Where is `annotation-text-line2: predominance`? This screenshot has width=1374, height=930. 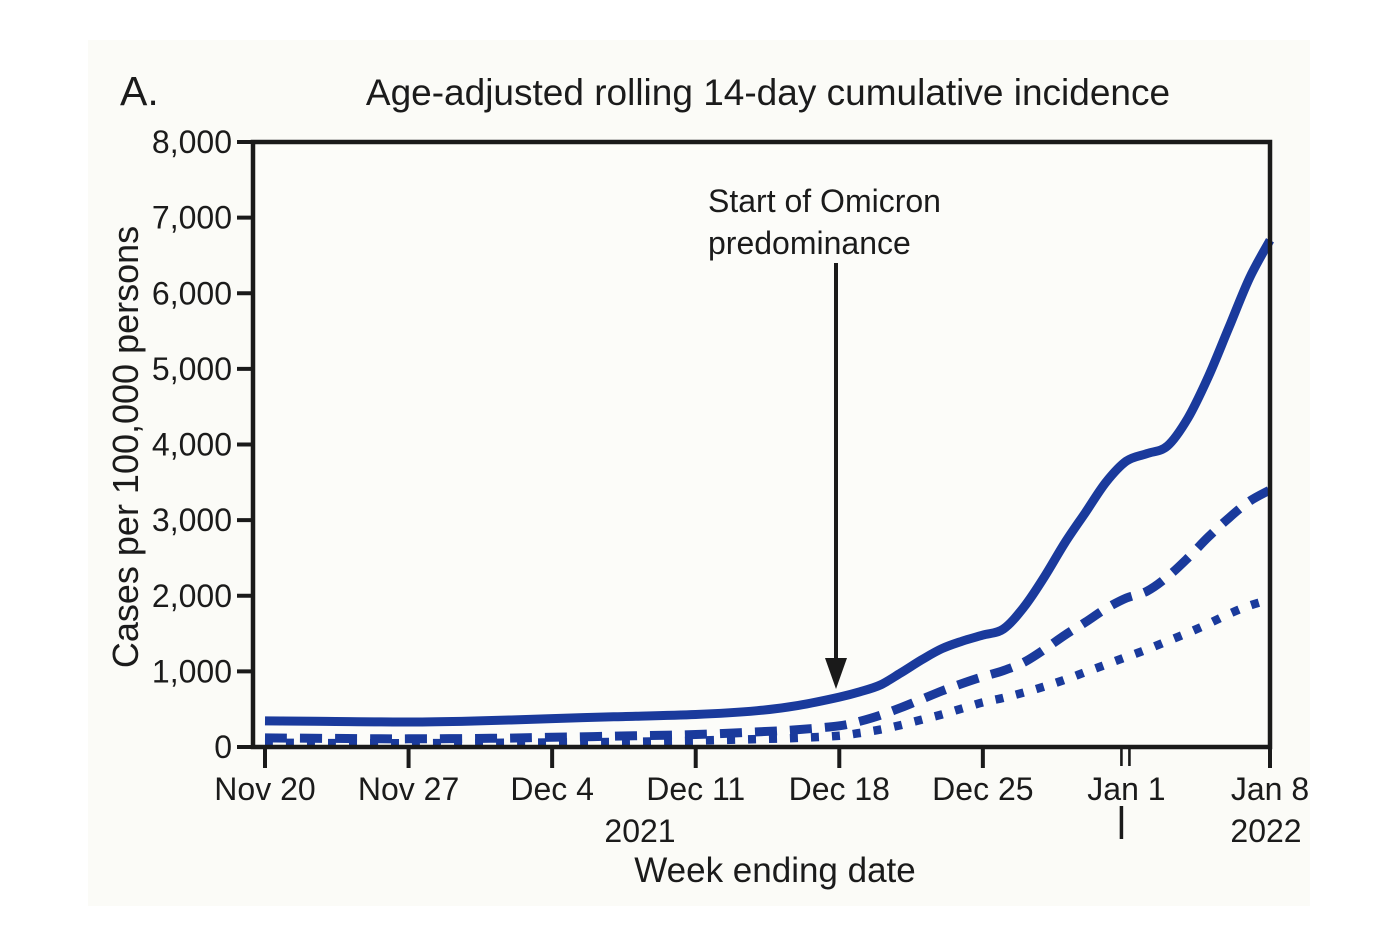
annotation-text-line2: predominance is located at coordinates (809, 243).